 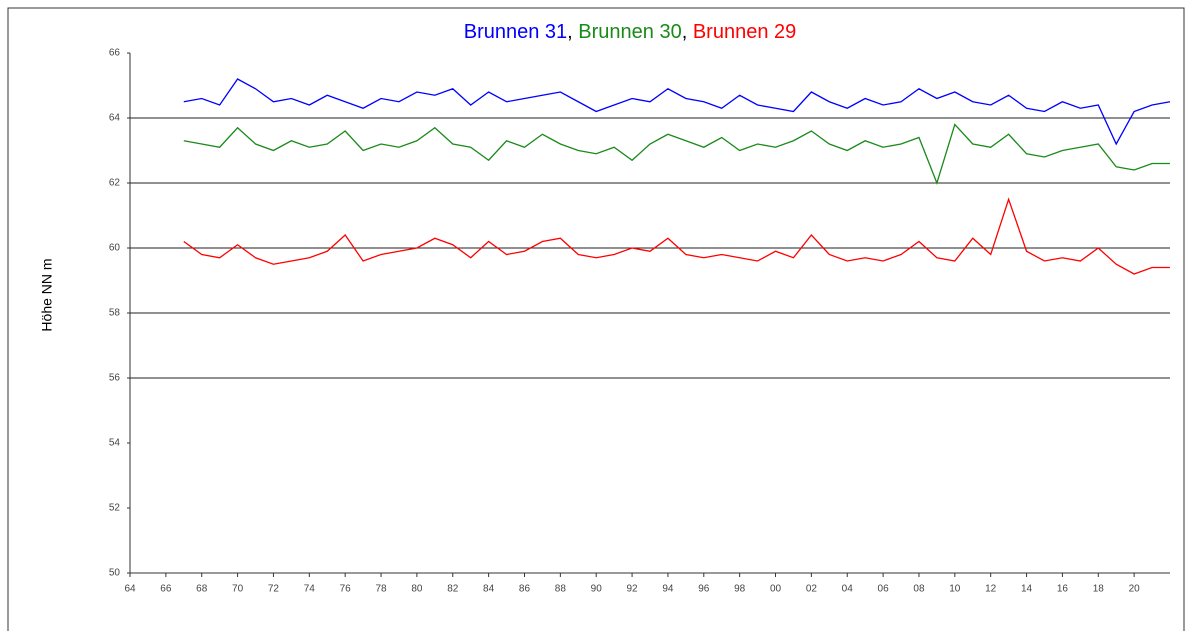 What do you see at coordinates (115, 248) in the screenshot?
I see `y-tick-label: 60` at bounding box center [115, 248].